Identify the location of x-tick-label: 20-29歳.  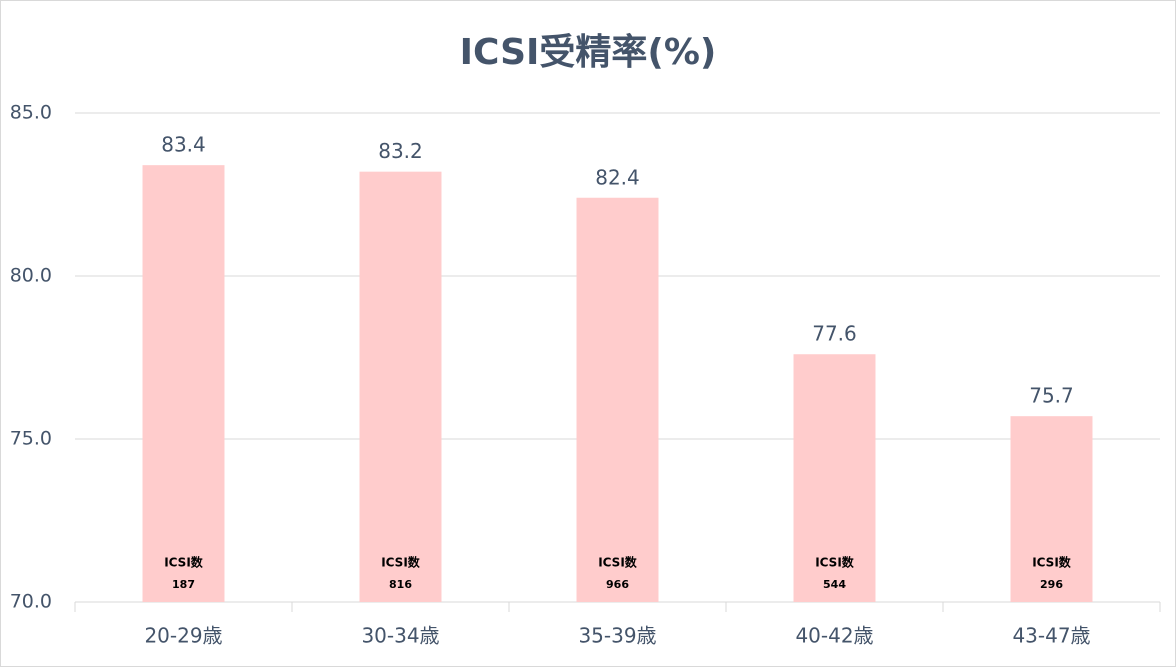
(183, 636).